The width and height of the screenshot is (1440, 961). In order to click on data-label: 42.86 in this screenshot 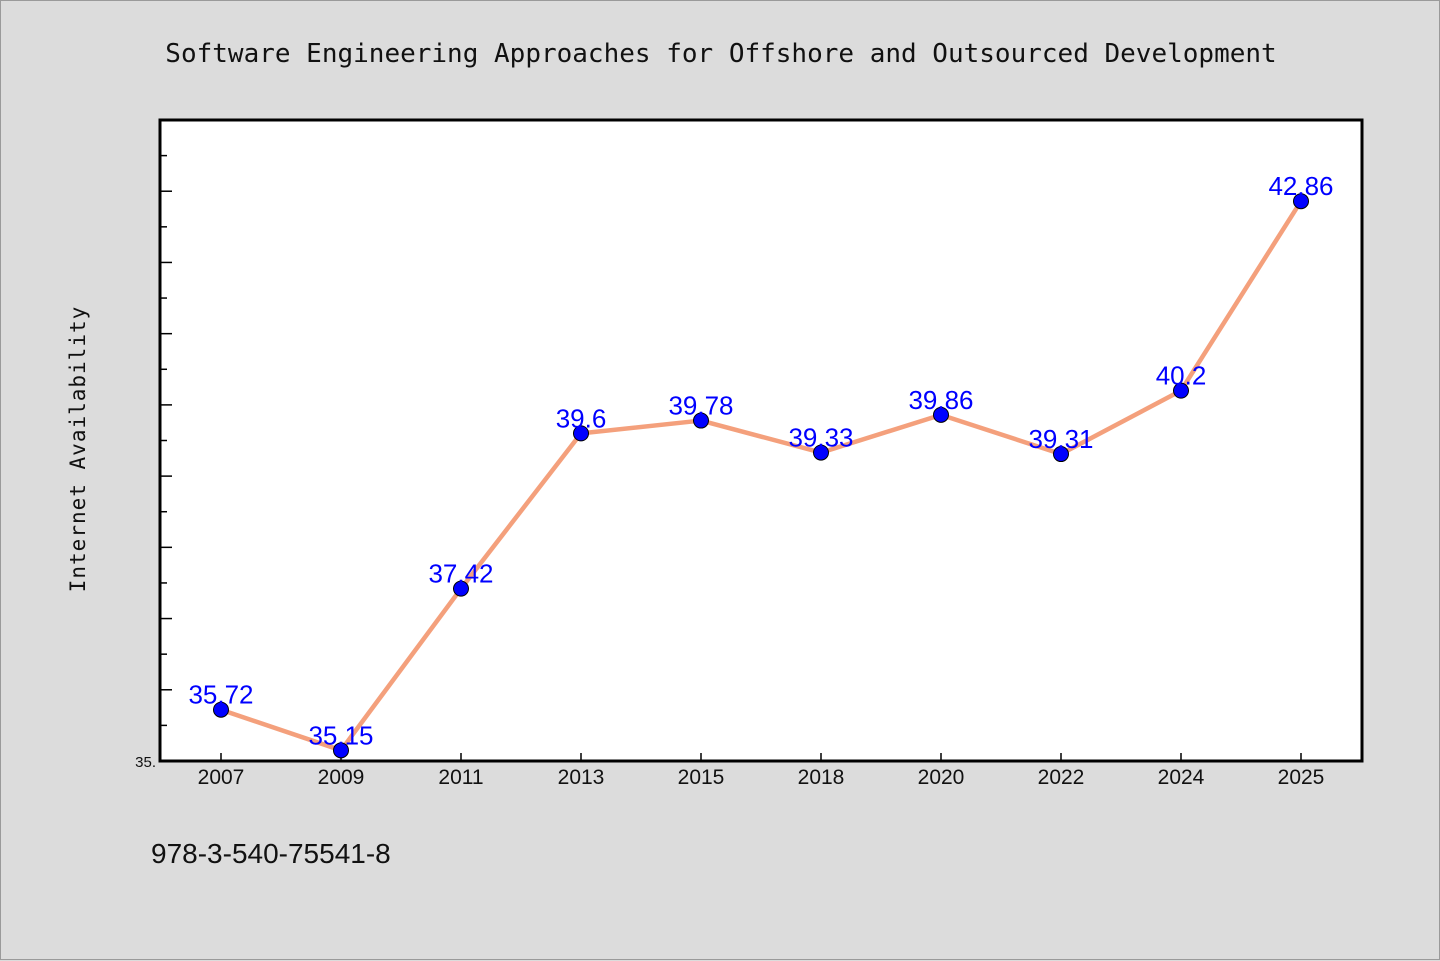, I will do `click(1300, 186)`.